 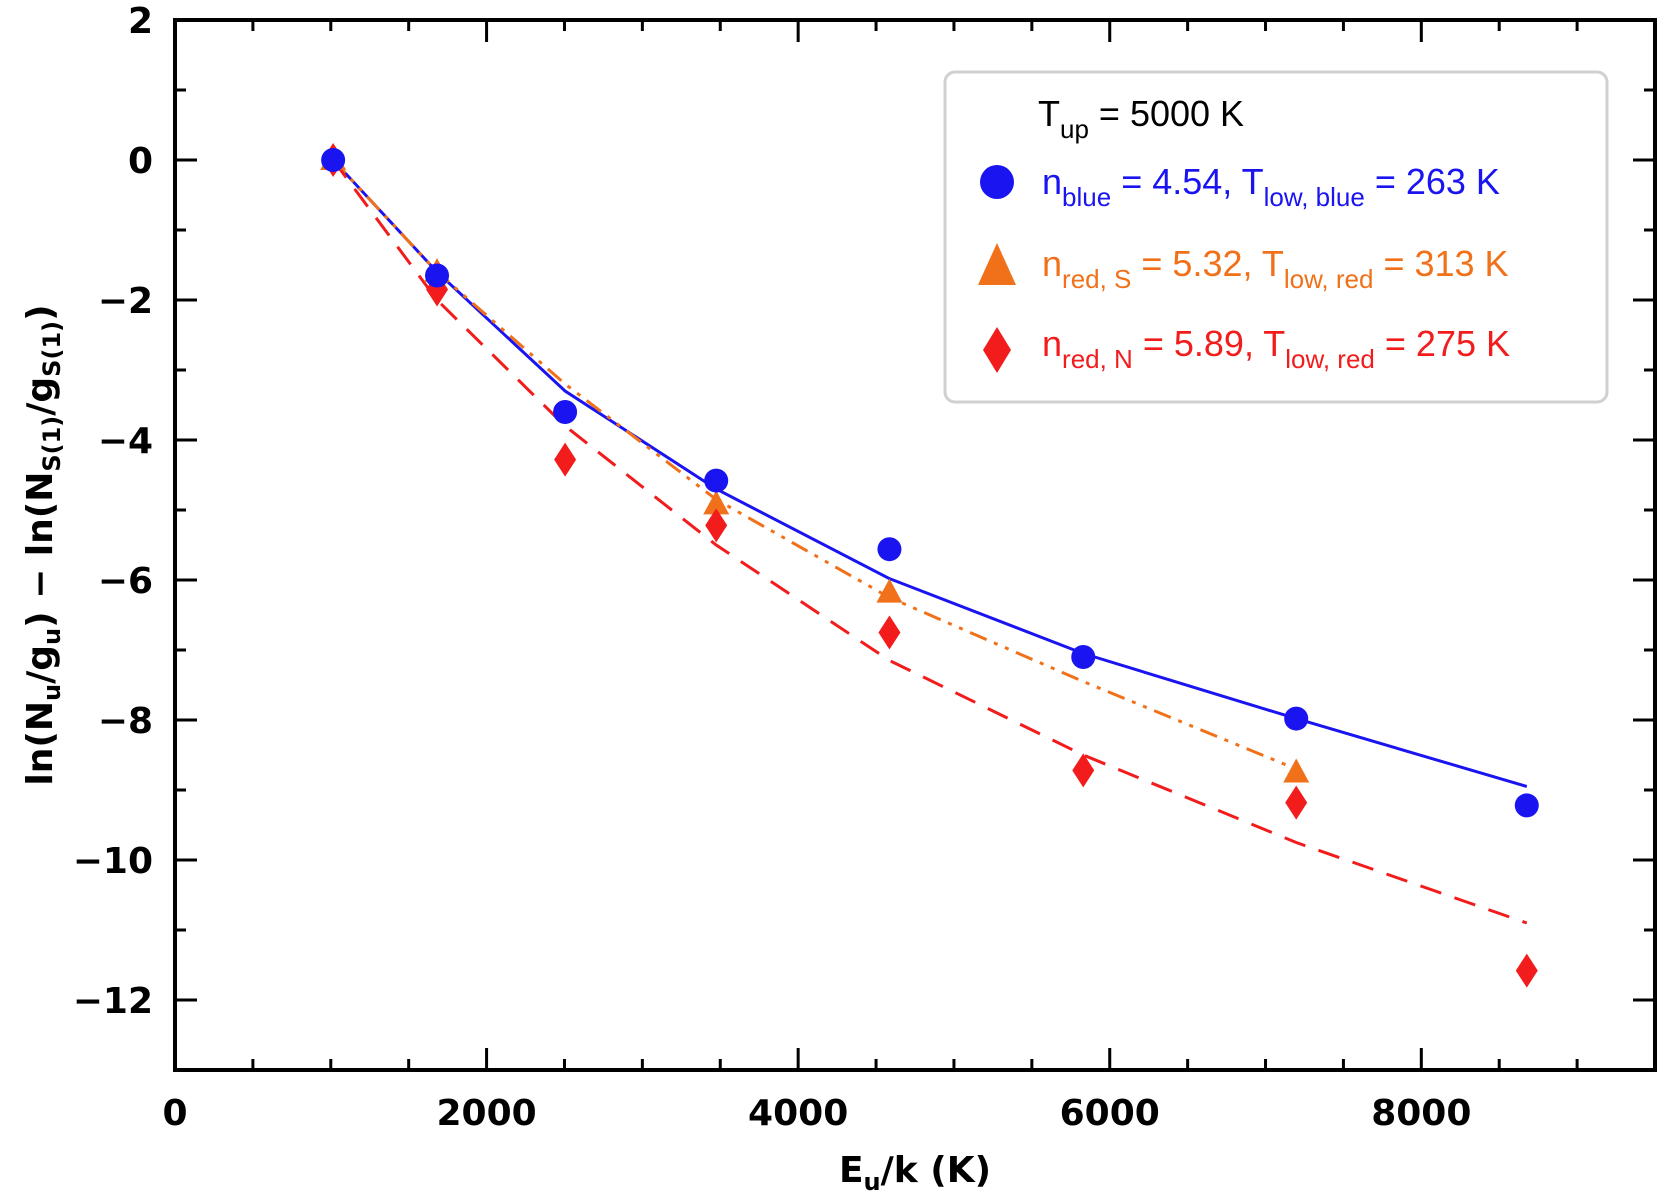 I want to click on x-tick-label: 8000, so click(x=1421, y=1113).